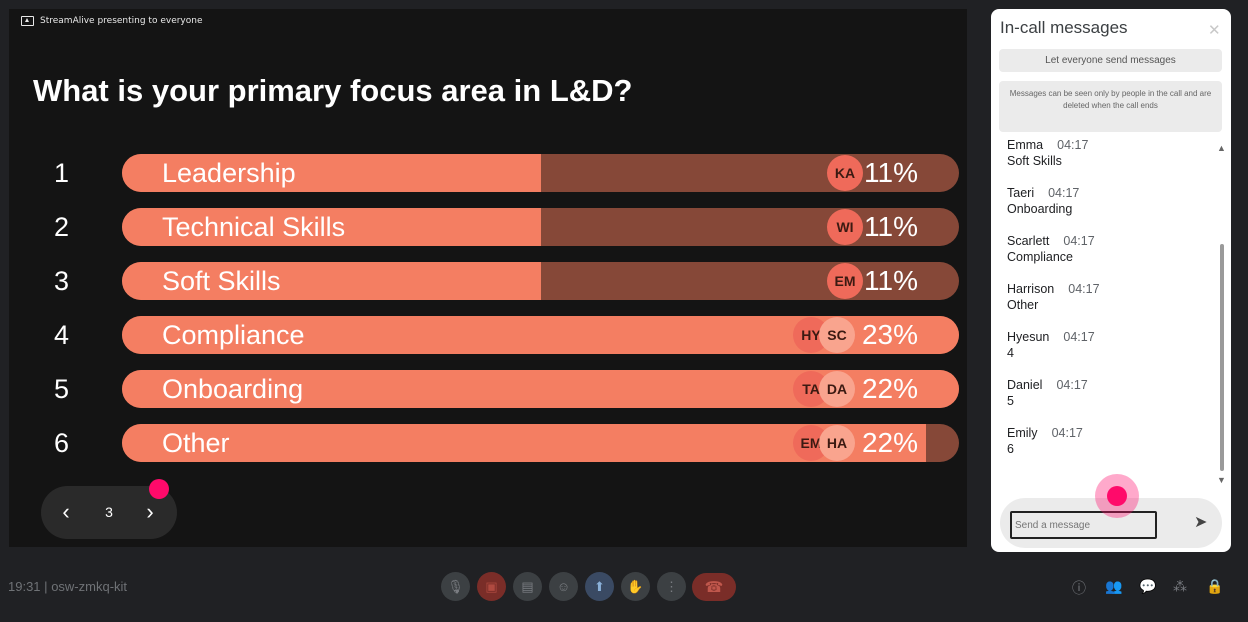  Describe the element at coordinates (221, 281) in the screenshot. I see `option-label: Soft Skills` at that location.